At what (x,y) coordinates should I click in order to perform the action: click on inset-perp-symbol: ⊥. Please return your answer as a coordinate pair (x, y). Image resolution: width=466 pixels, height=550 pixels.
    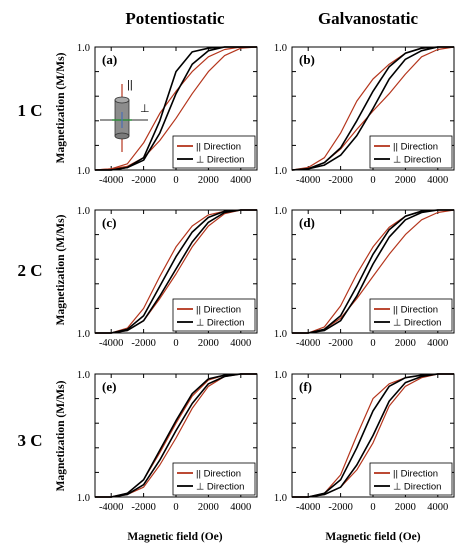
    Looking at the image, I should click on (145, 109).